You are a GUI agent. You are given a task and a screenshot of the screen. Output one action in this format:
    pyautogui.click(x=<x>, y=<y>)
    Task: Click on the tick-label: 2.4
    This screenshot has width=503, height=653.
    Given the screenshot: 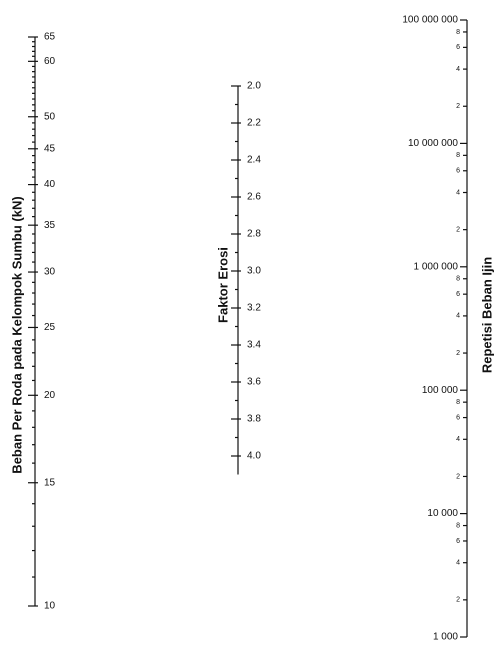 What is the action you would take?
    pyautogui.click(x=254, y=160)
    